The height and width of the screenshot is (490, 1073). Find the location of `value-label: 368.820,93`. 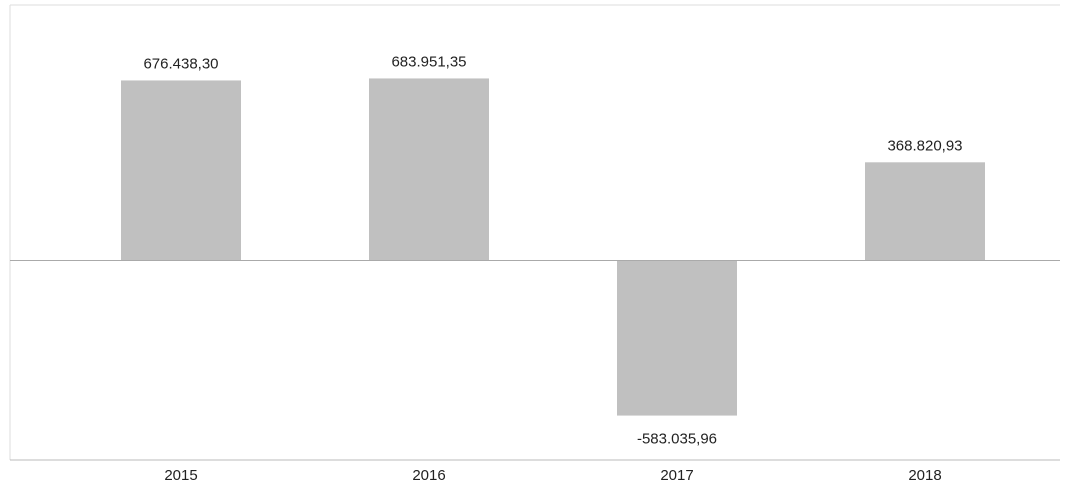

value-label: 368.820,93 is located at coordinates (924, 145).